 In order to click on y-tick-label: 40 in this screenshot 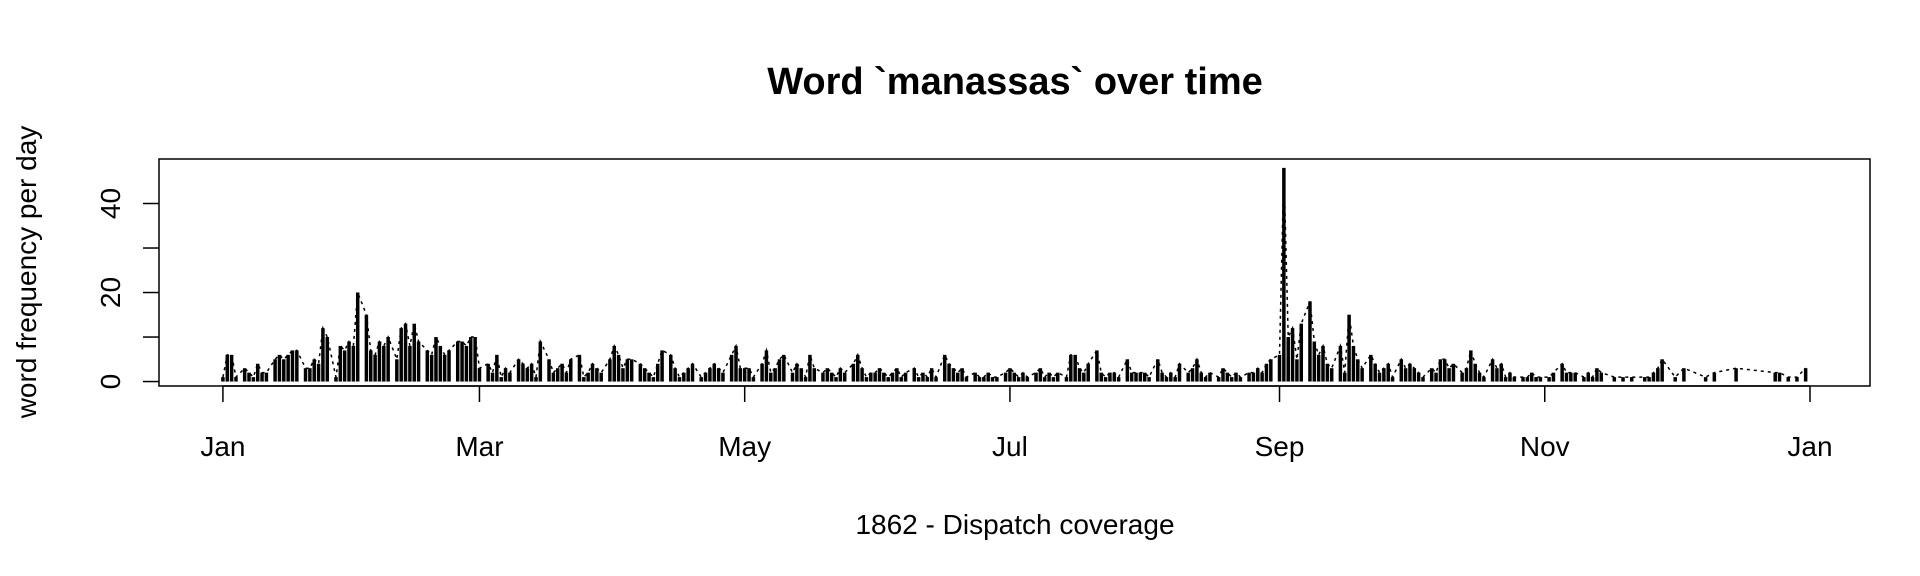, I will do `click(110, 203)`.